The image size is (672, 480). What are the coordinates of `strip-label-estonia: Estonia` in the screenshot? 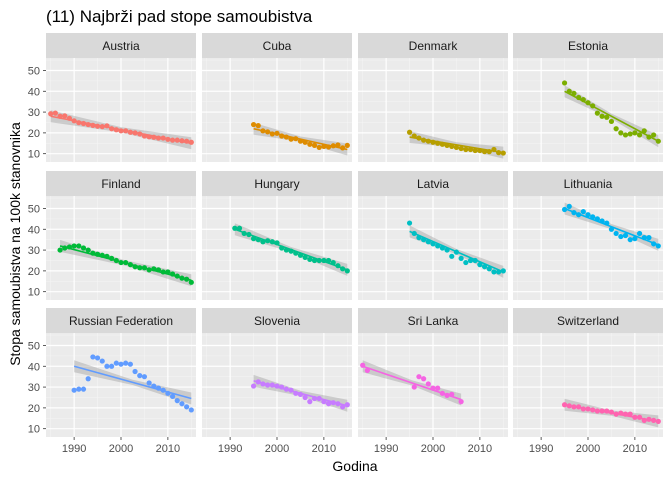 It's located at (588, 46).